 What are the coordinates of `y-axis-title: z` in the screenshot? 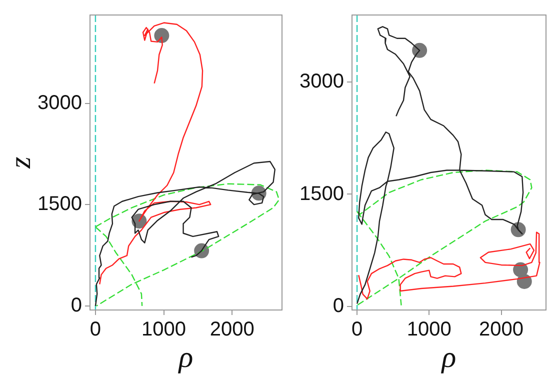 It's located at (20, 163).